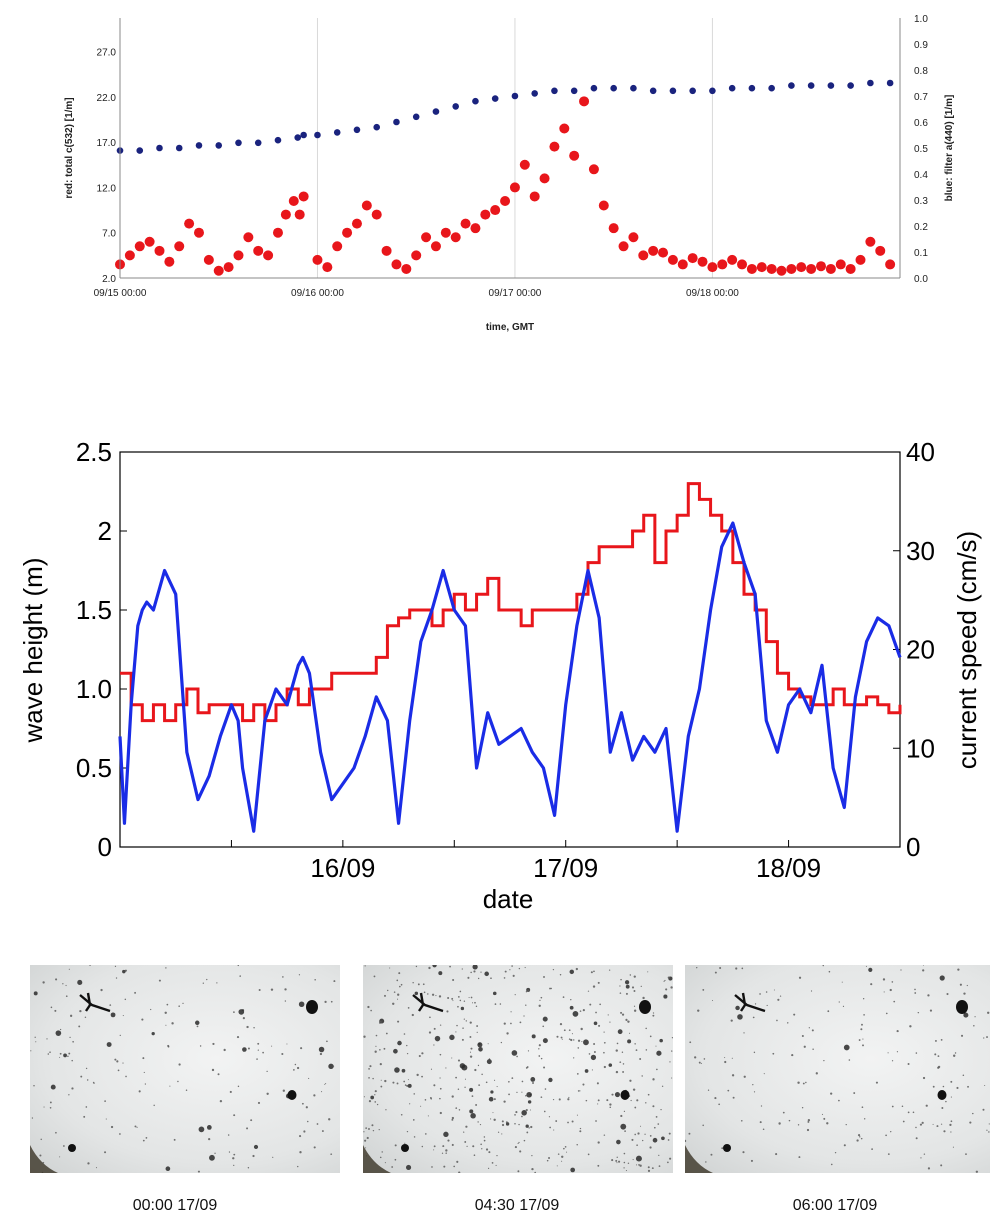  What do you see at coordinates (405, 1148) in the screenshot?
I see `large-particle` at bounding box center [405, 1148].